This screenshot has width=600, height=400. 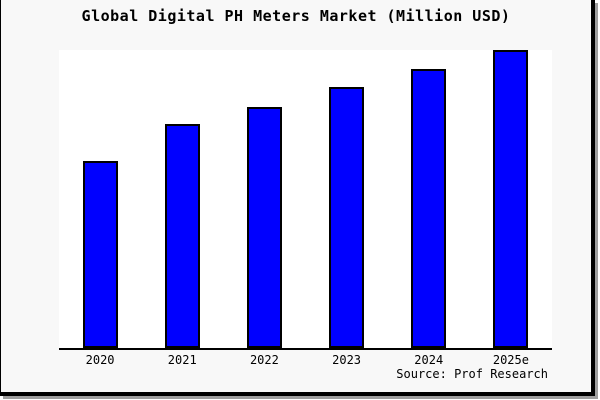 What do you see at coordinates (264, 360) in the screenshot?
I see `x-tick-label-2022: 2022` at bounding box center [264, 360].